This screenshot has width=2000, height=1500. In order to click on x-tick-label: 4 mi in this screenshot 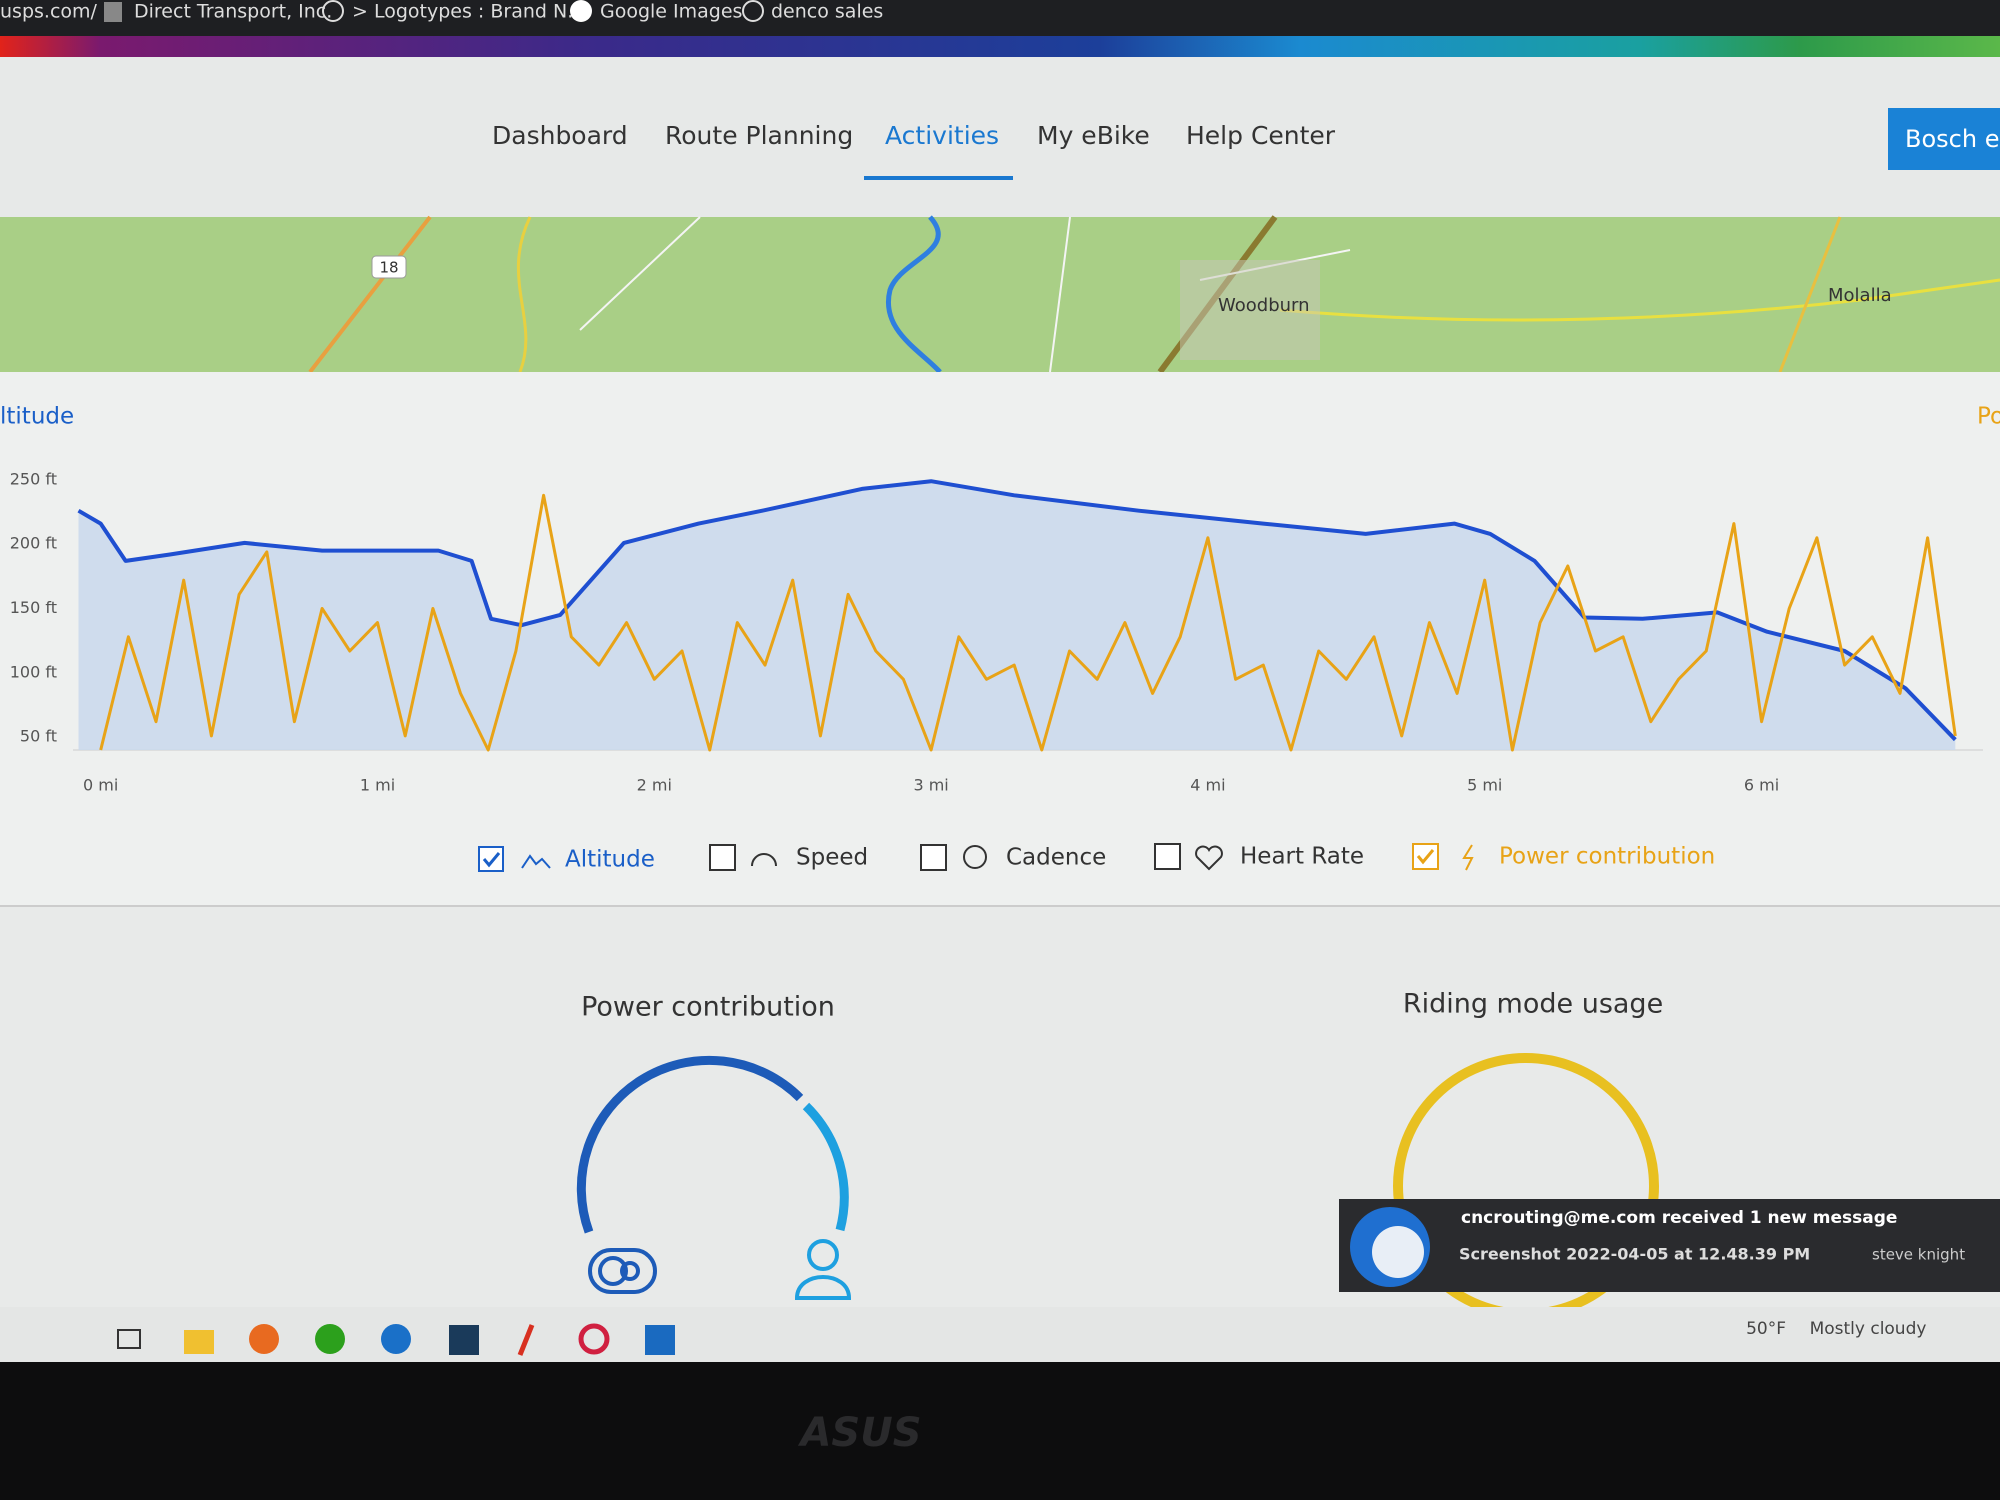, I will do `click(1207, 785)`.